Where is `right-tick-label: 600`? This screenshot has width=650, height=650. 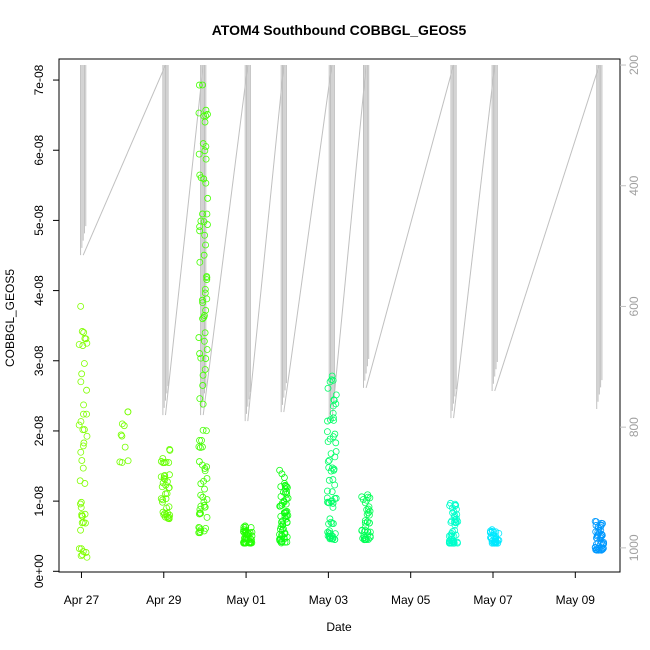 right-tick-label: 600 is located at coordinates (634, 306).